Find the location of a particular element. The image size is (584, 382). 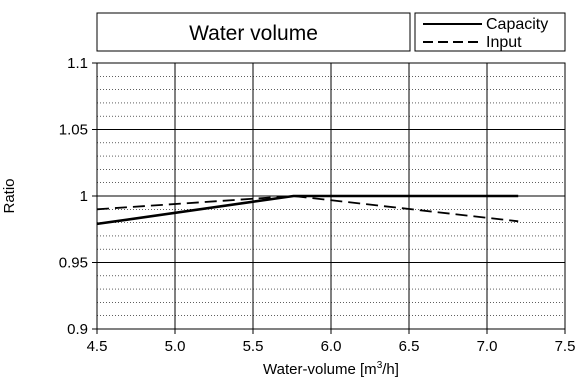

x-axis-label-tail: /h] is located at coordinates (390, 369).